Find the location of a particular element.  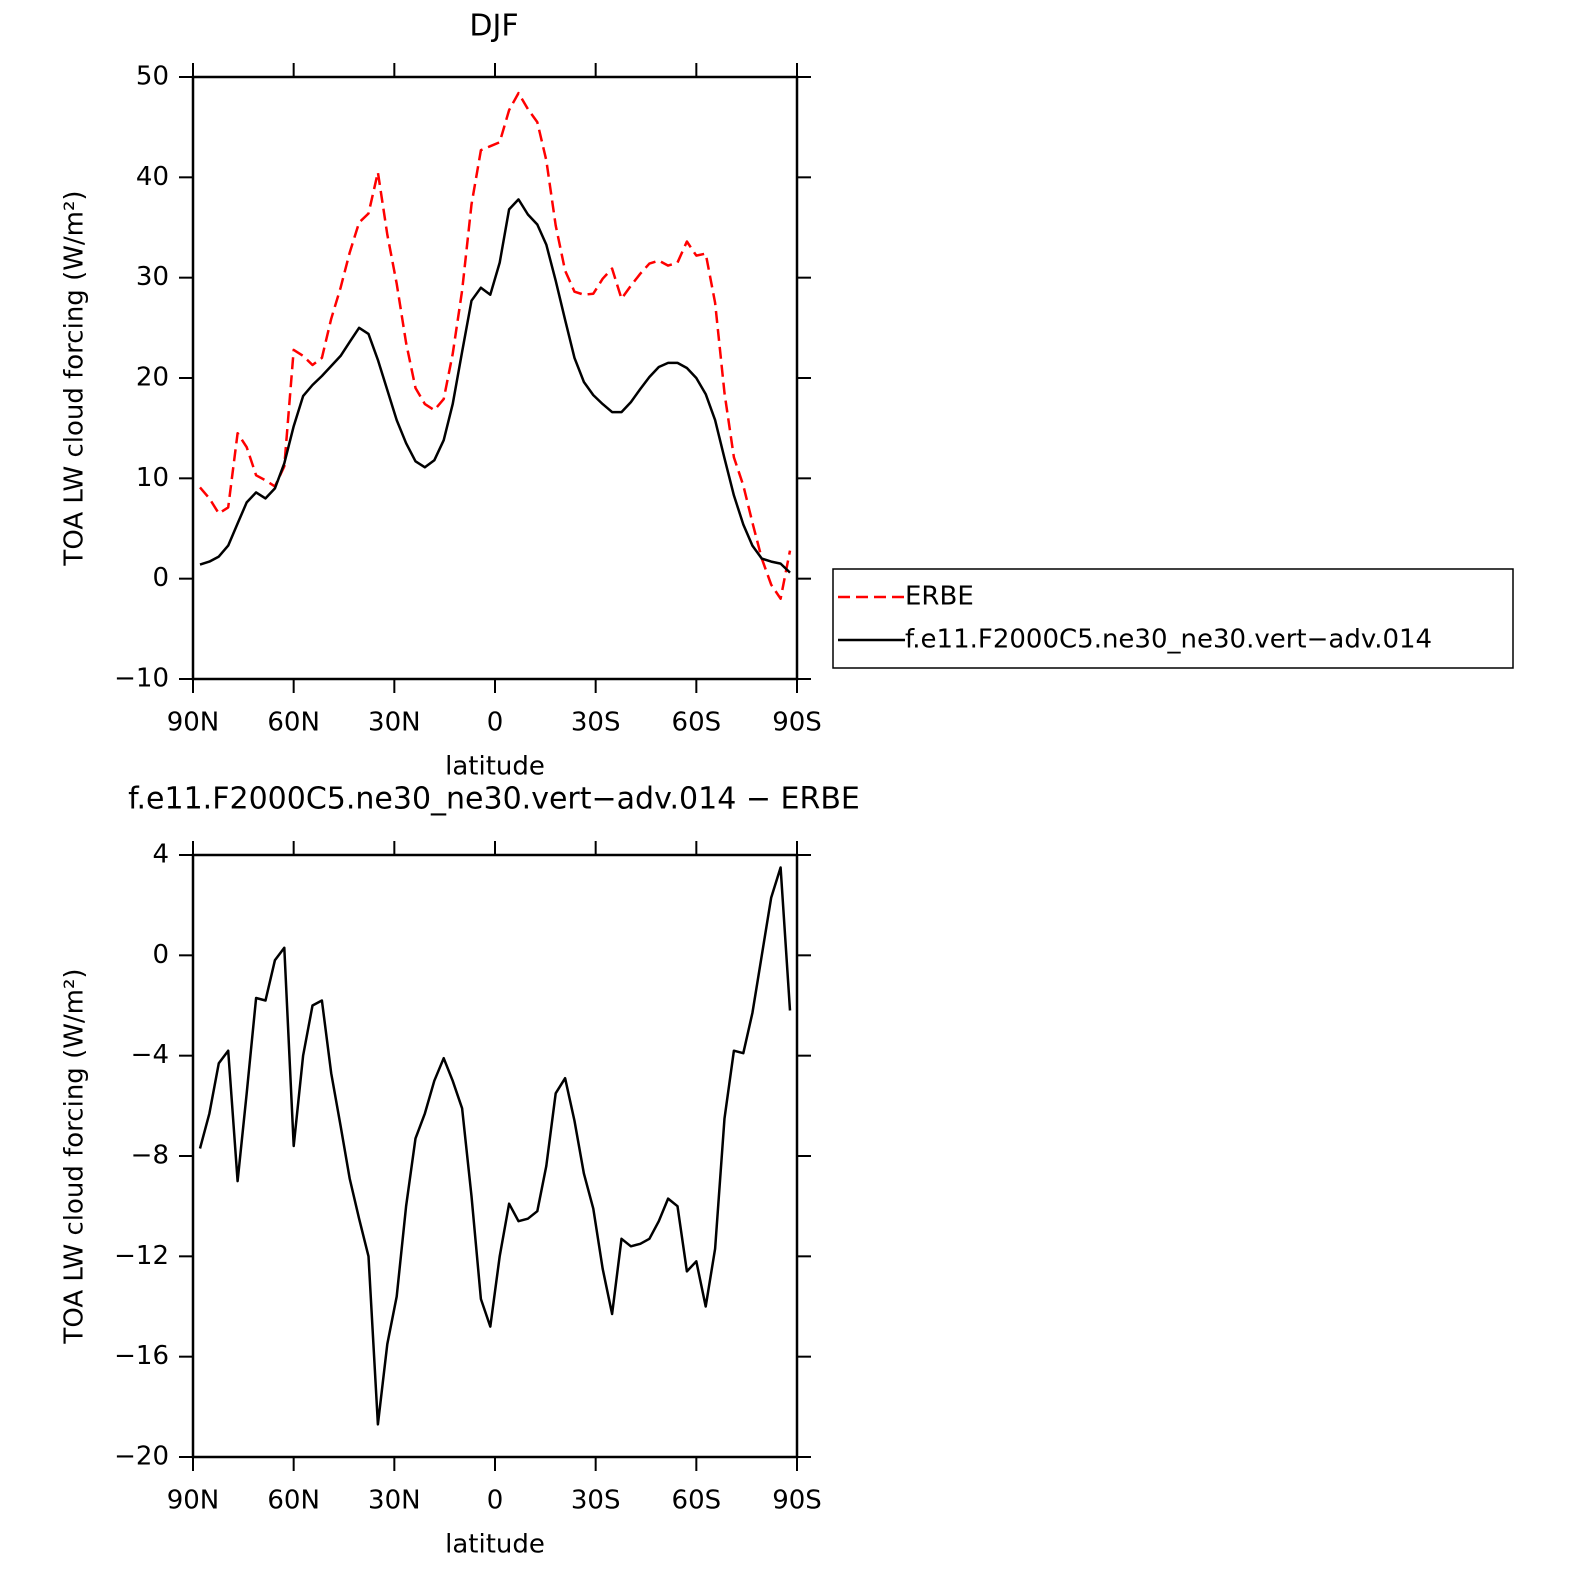

y-tick-label: 20 is located at coordinates (152, 378).